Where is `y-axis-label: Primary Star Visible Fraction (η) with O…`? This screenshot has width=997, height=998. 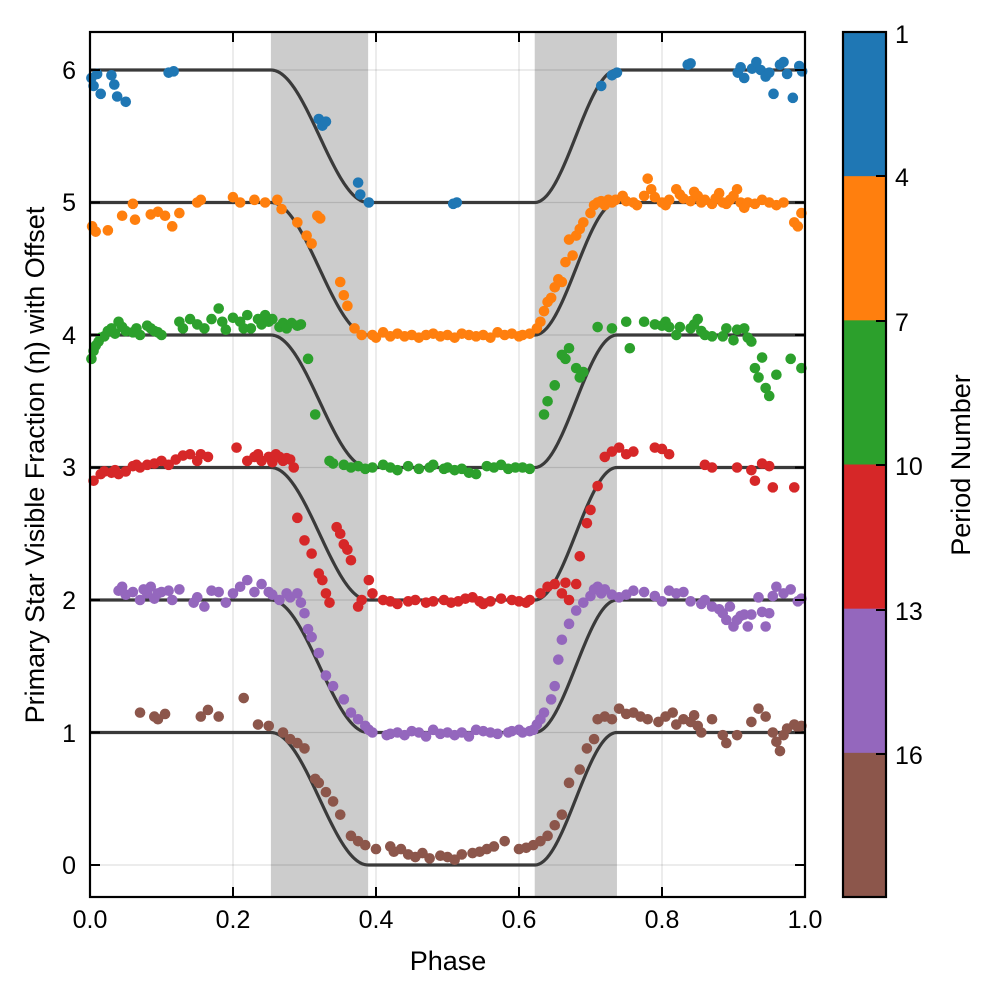 y-axis-label: Primary Star Visible Fraction (η) with O… is located at coordinates (35, 464).